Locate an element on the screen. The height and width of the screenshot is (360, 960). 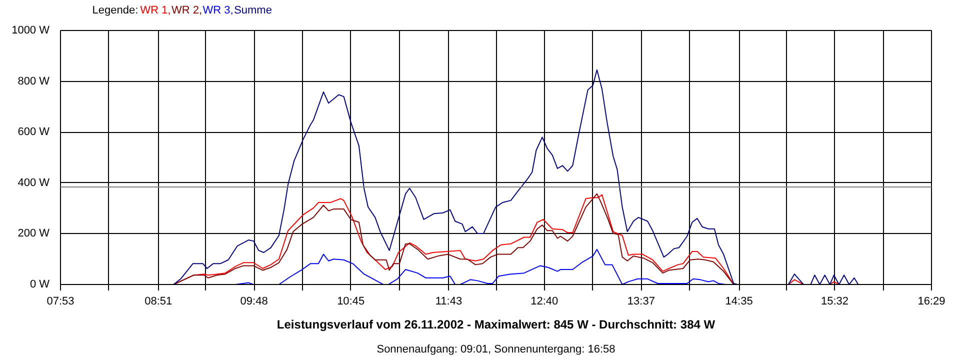
x-tick-label: 08:51 is located at coordinates (158, 302).